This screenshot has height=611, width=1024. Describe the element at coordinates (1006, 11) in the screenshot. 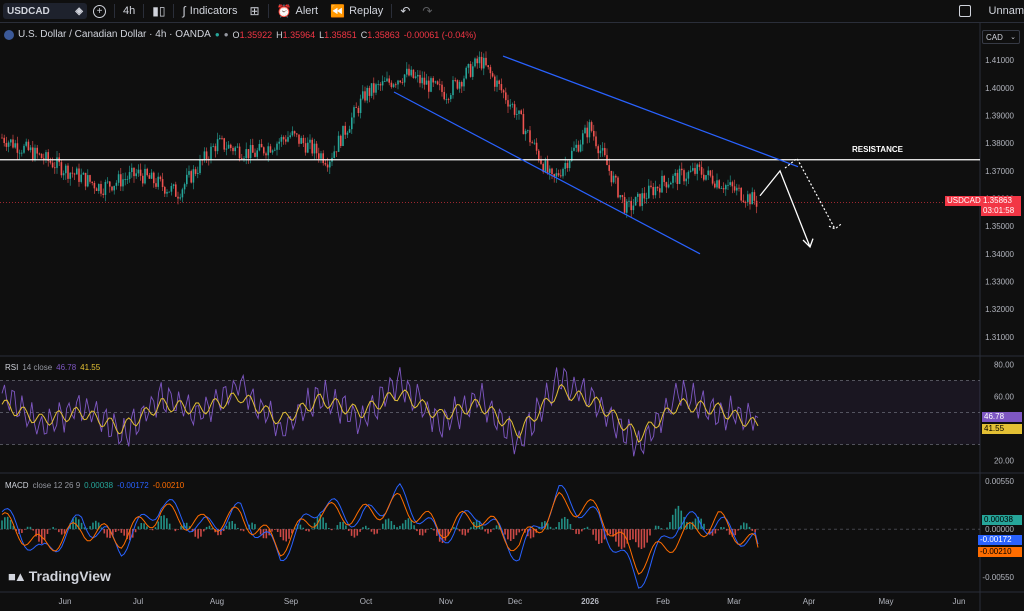

I see `layout-name: Unnam` at that location.